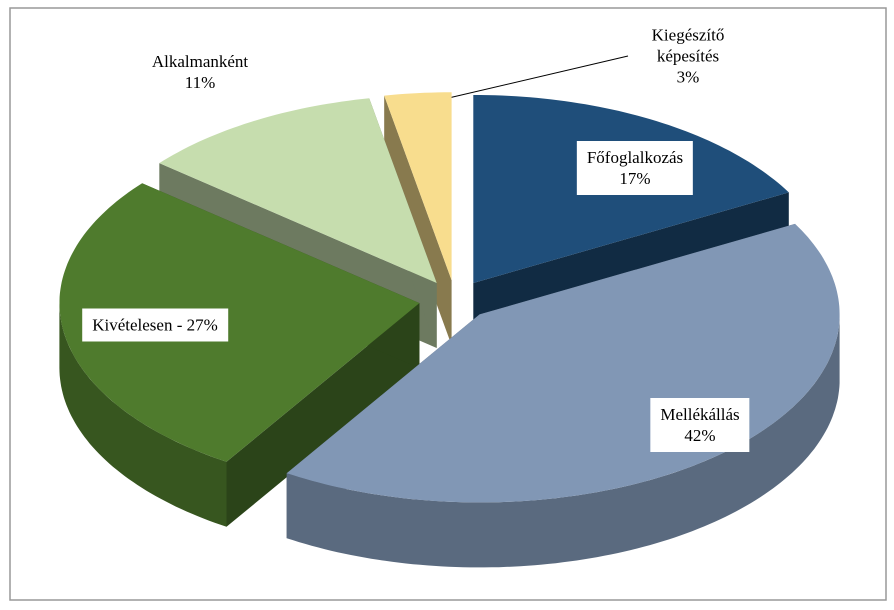  What do you see at coordinates (635, 157) in the screenshot?
I see `label-line: Főfoglalkozás` at bounding box center [635, 157].